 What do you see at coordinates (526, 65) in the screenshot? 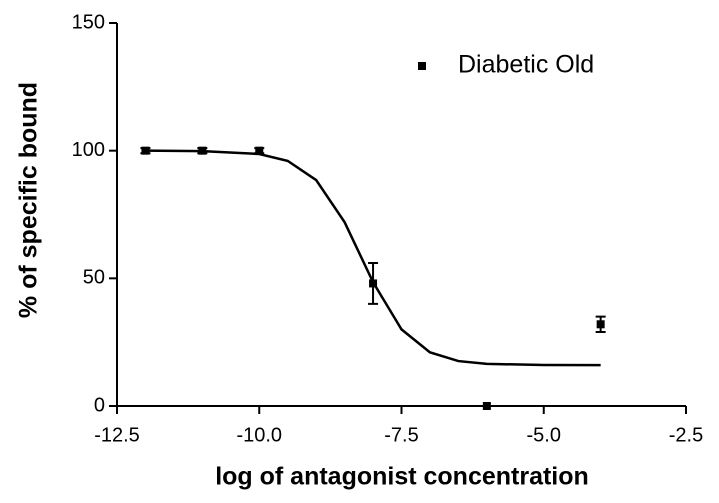
I see `legend-label: Diabetic Old` at bounding box center [526, 65].